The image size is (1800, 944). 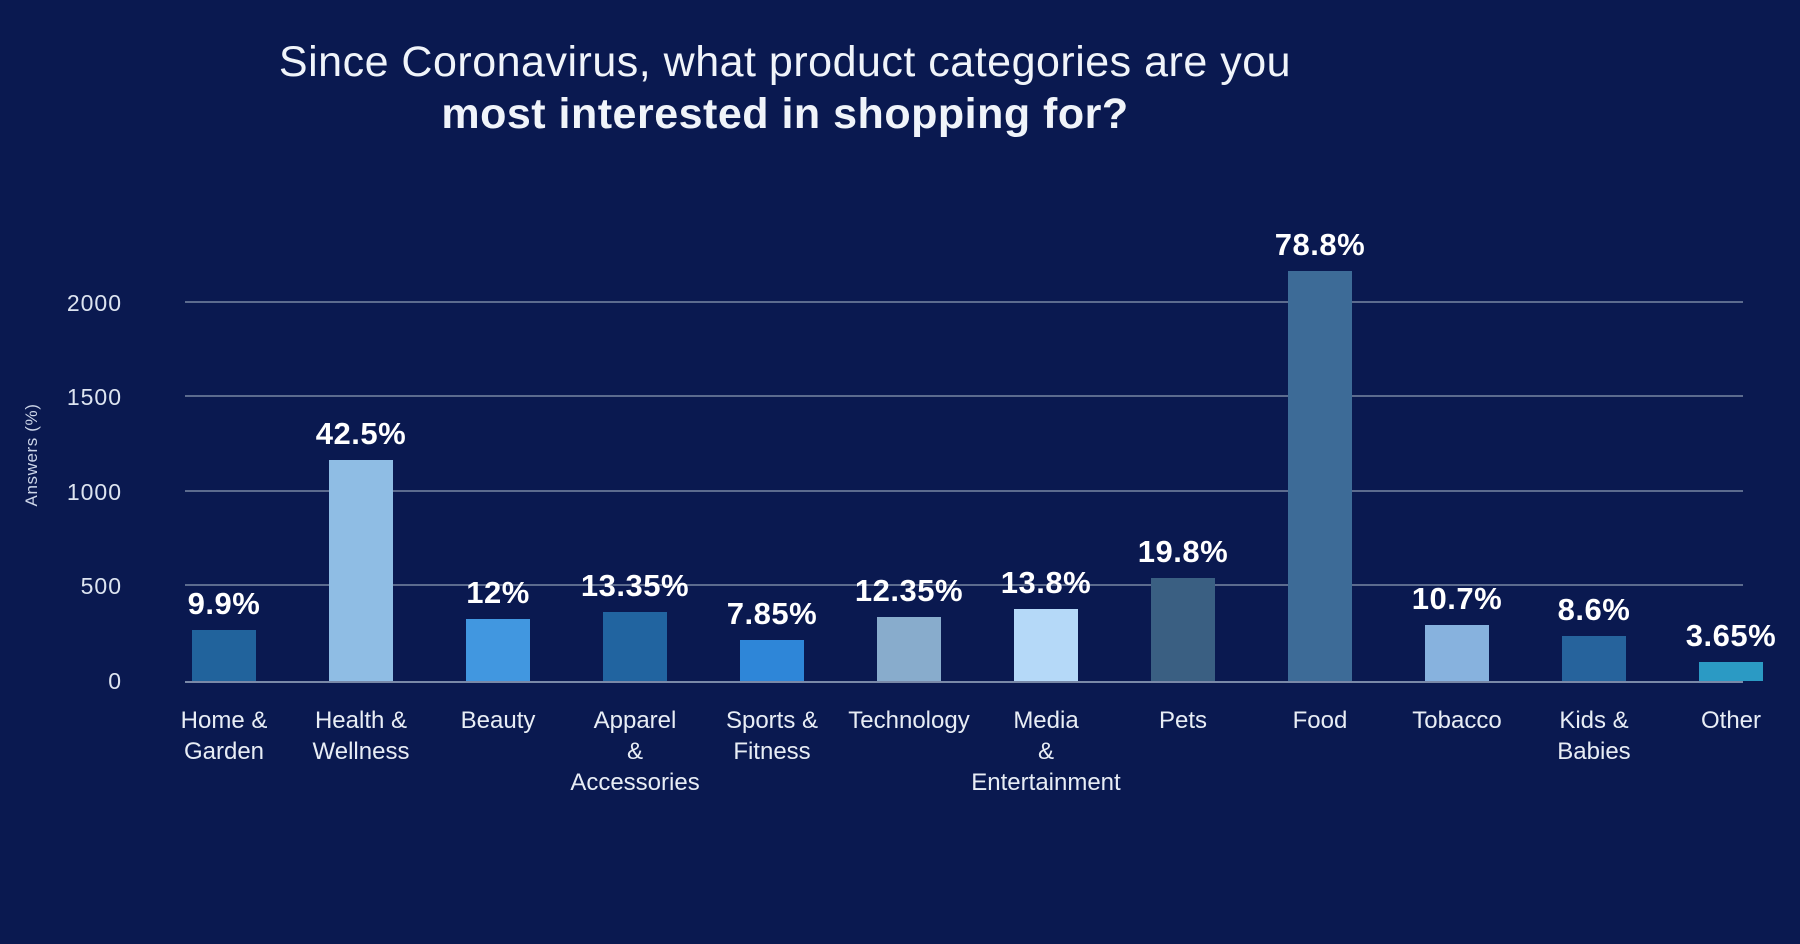 I want to click on y-tick-label: 500, so click(x=101, y=586).